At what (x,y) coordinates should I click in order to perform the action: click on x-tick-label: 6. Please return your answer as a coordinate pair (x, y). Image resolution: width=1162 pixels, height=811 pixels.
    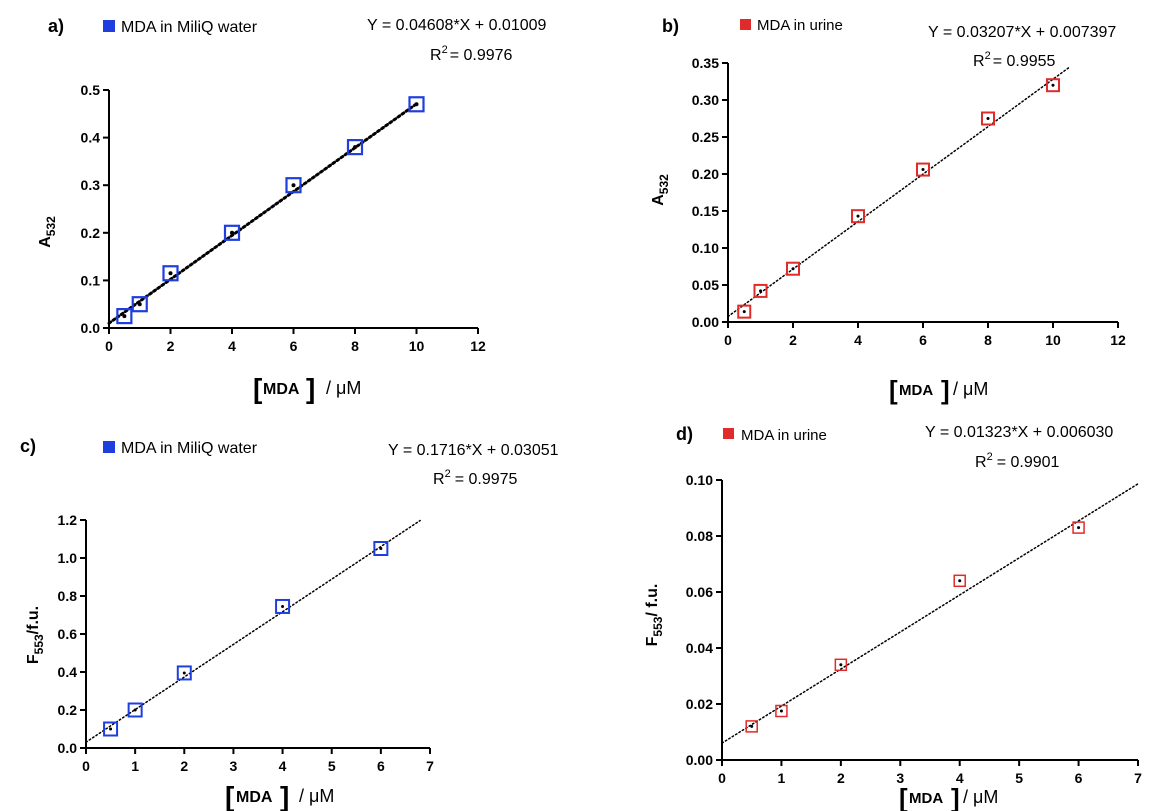
    Looking at the image, I should click on (1079, 778).